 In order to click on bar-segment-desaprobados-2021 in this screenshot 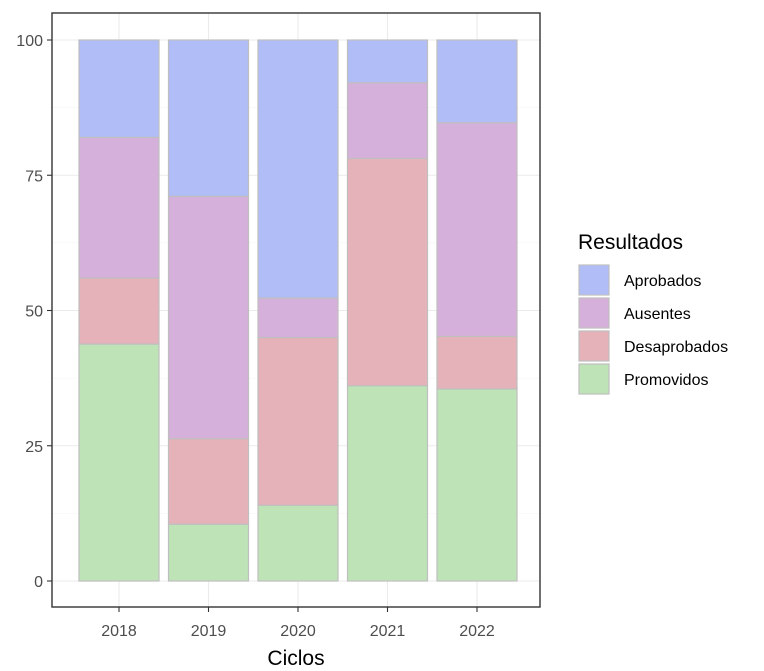, I will do `click(387, 272)`.